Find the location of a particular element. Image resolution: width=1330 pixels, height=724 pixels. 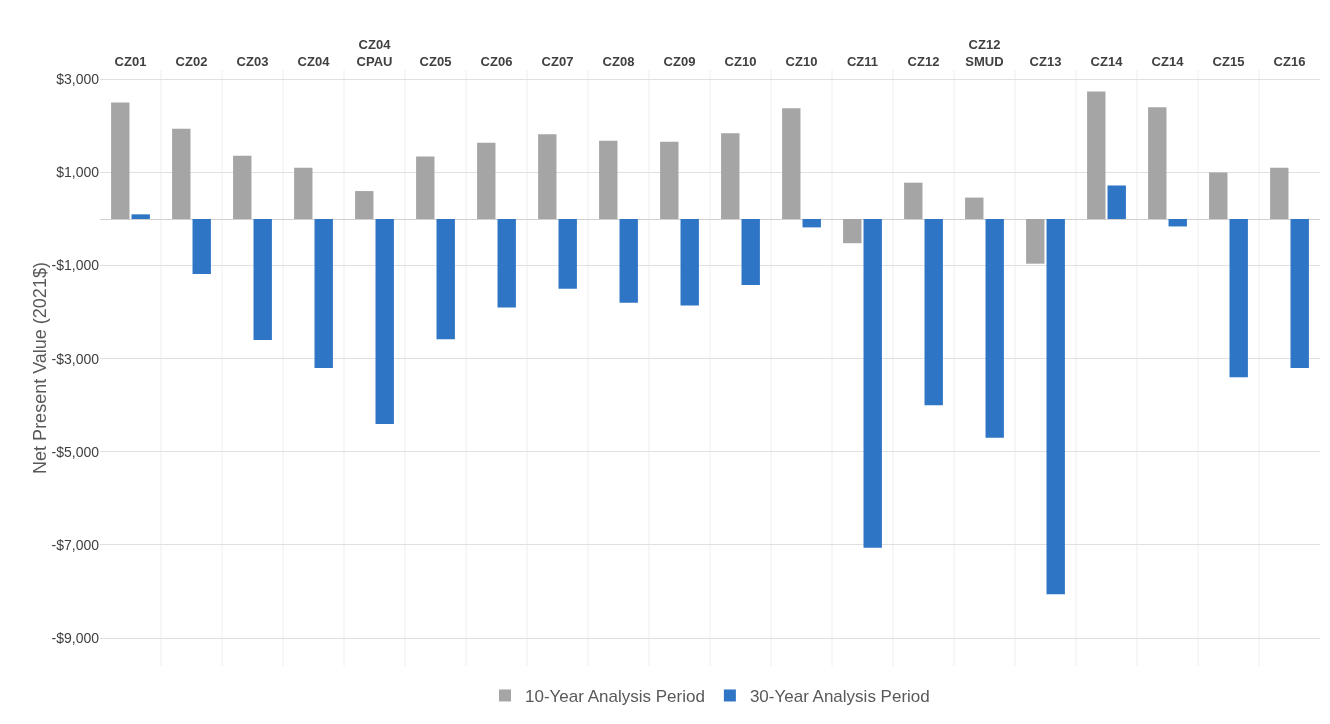

x-tick-label: CZ04 CPAU is located at coordinates (374, 53).